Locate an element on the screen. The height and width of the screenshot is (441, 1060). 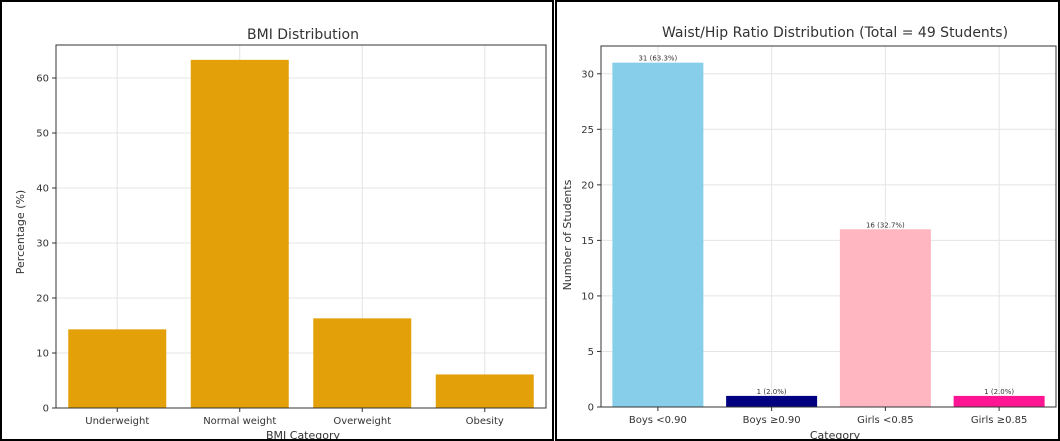
y-tick-label: 5 is located at coordinates (591, 352).